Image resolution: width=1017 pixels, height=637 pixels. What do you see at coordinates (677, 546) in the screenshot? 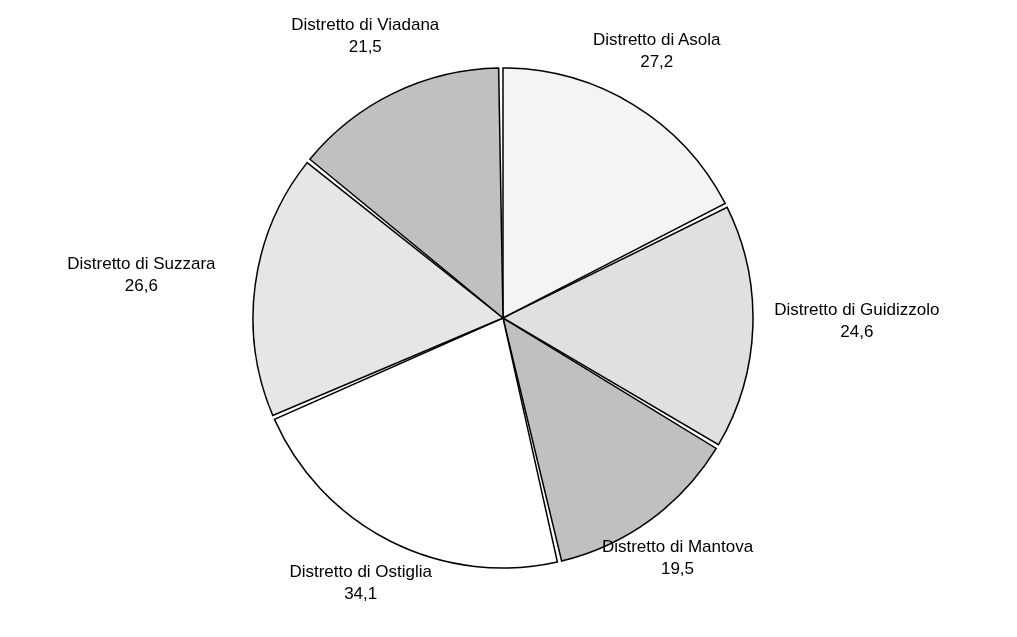
I see `slice-label: Distretto di Mantova` at bounding box center [677, 546].